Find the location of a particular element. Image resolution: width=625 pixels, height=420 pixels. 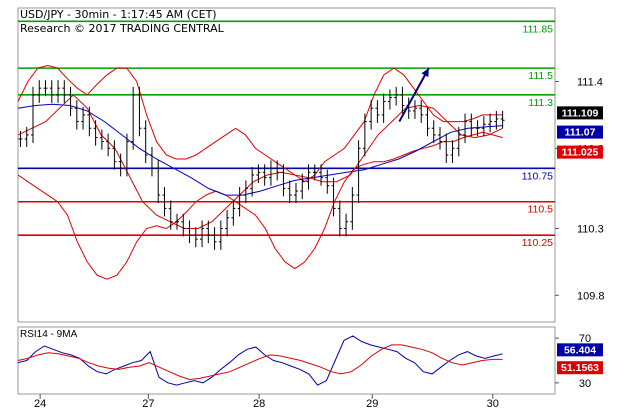

level-label: 110.25 is located at coordinates (537, 243).